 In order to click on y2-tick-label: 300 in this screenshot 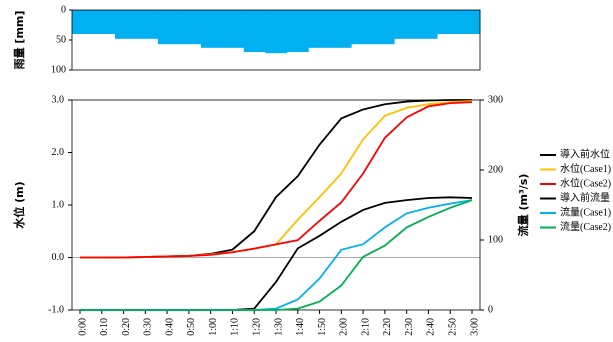, I will do `click(495, 99)`.